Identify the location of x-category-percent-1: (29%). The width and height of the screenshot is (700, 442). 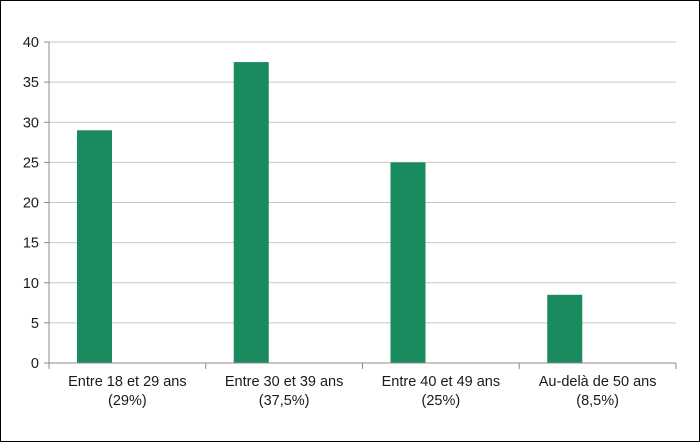
(127, 401).